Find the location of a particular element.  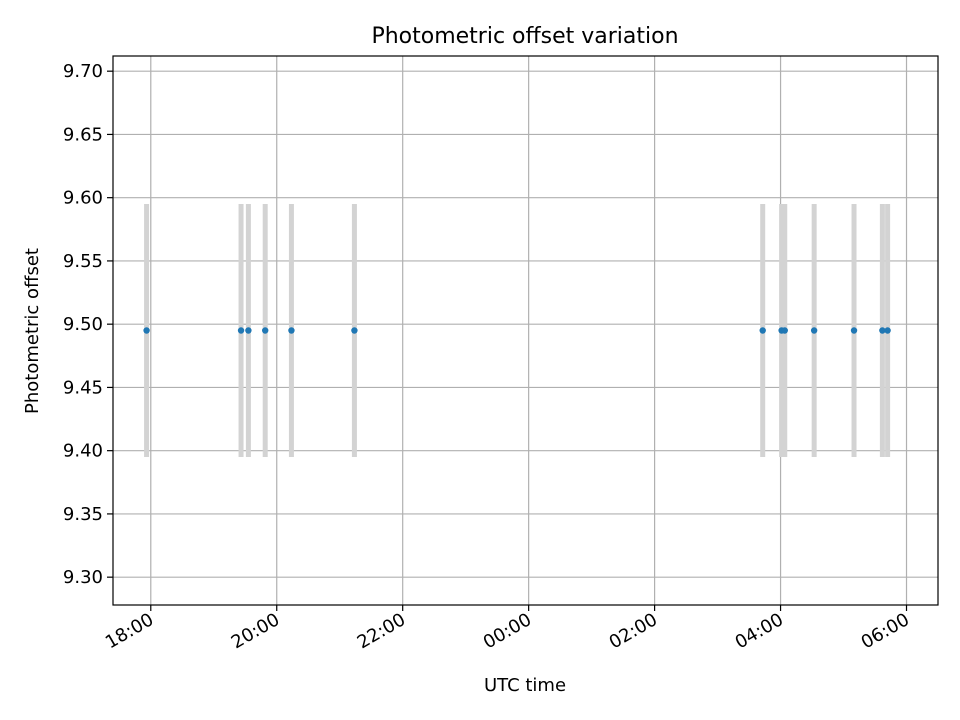

y-tick-label: 9.55 is located at coordinates (83, 261).